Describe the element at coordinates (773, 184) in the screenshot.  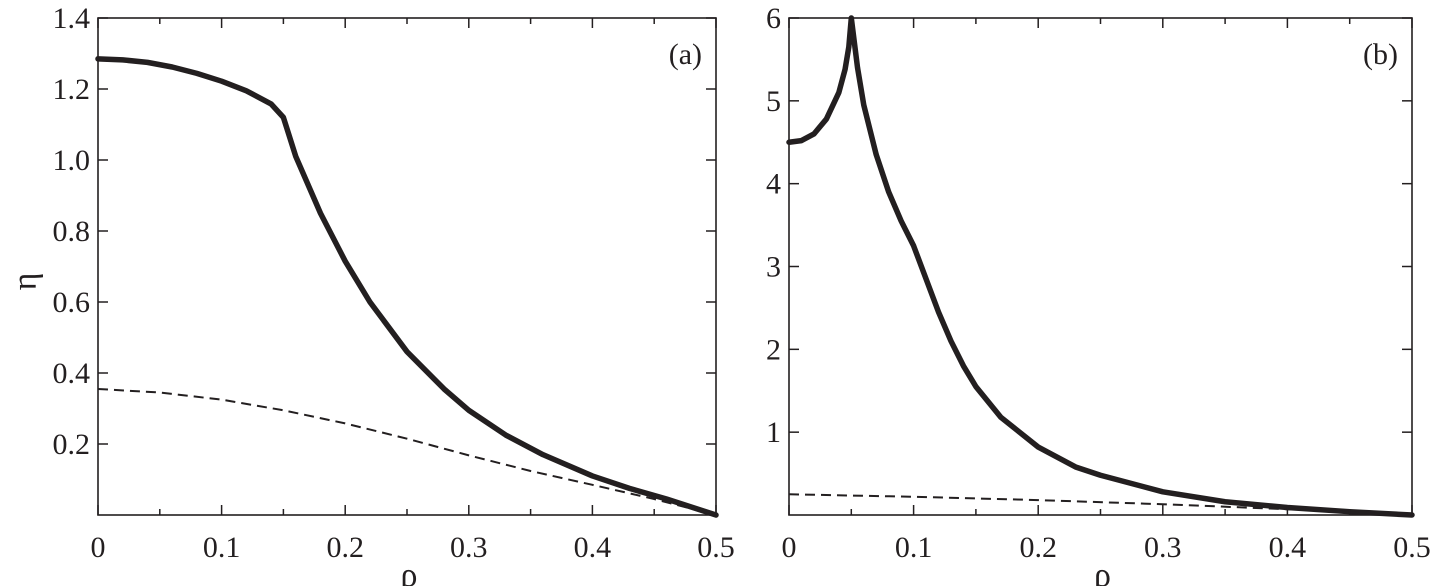
I see `y-tick-label: 4` at that location.